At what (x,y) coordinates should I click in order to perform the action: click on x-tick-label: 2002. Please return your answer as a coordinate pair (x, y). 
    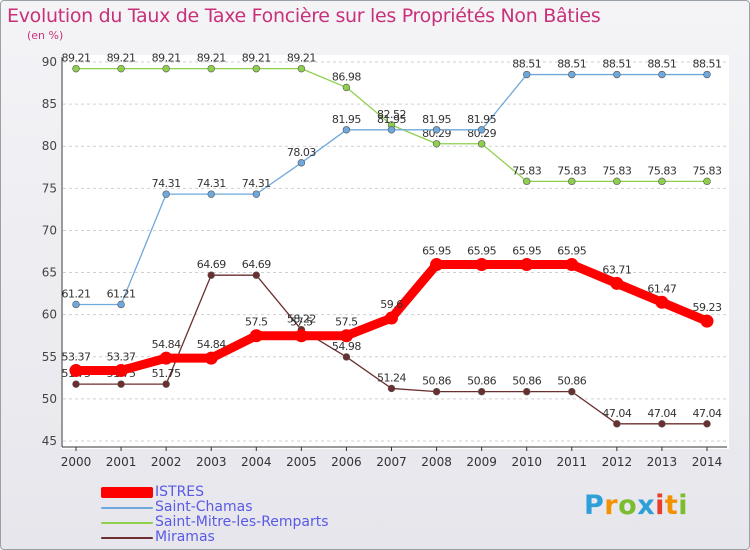
    Looking at the image, I should click on (166, 462).